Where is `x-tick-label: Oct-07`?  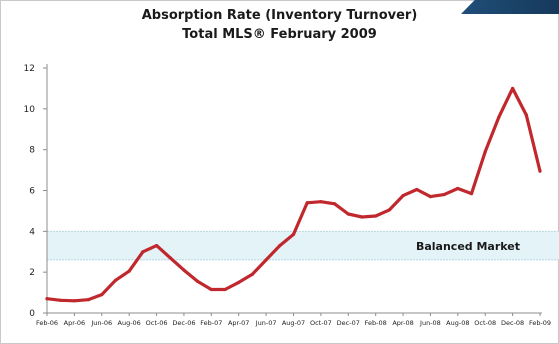
x-tick-label: Oct-07 is located at coordinates (321, 323).